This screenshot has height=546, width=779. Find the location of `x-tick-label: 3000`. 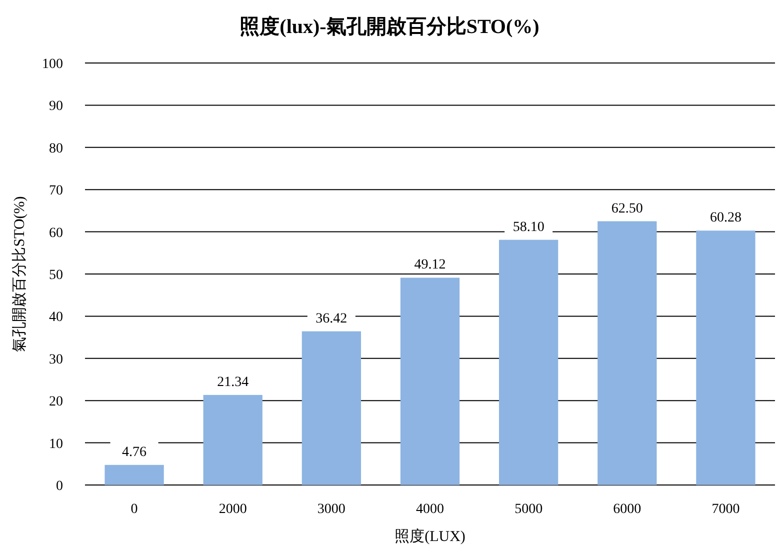

x-tick-label: 3000 is located at coordinates (331, 509).